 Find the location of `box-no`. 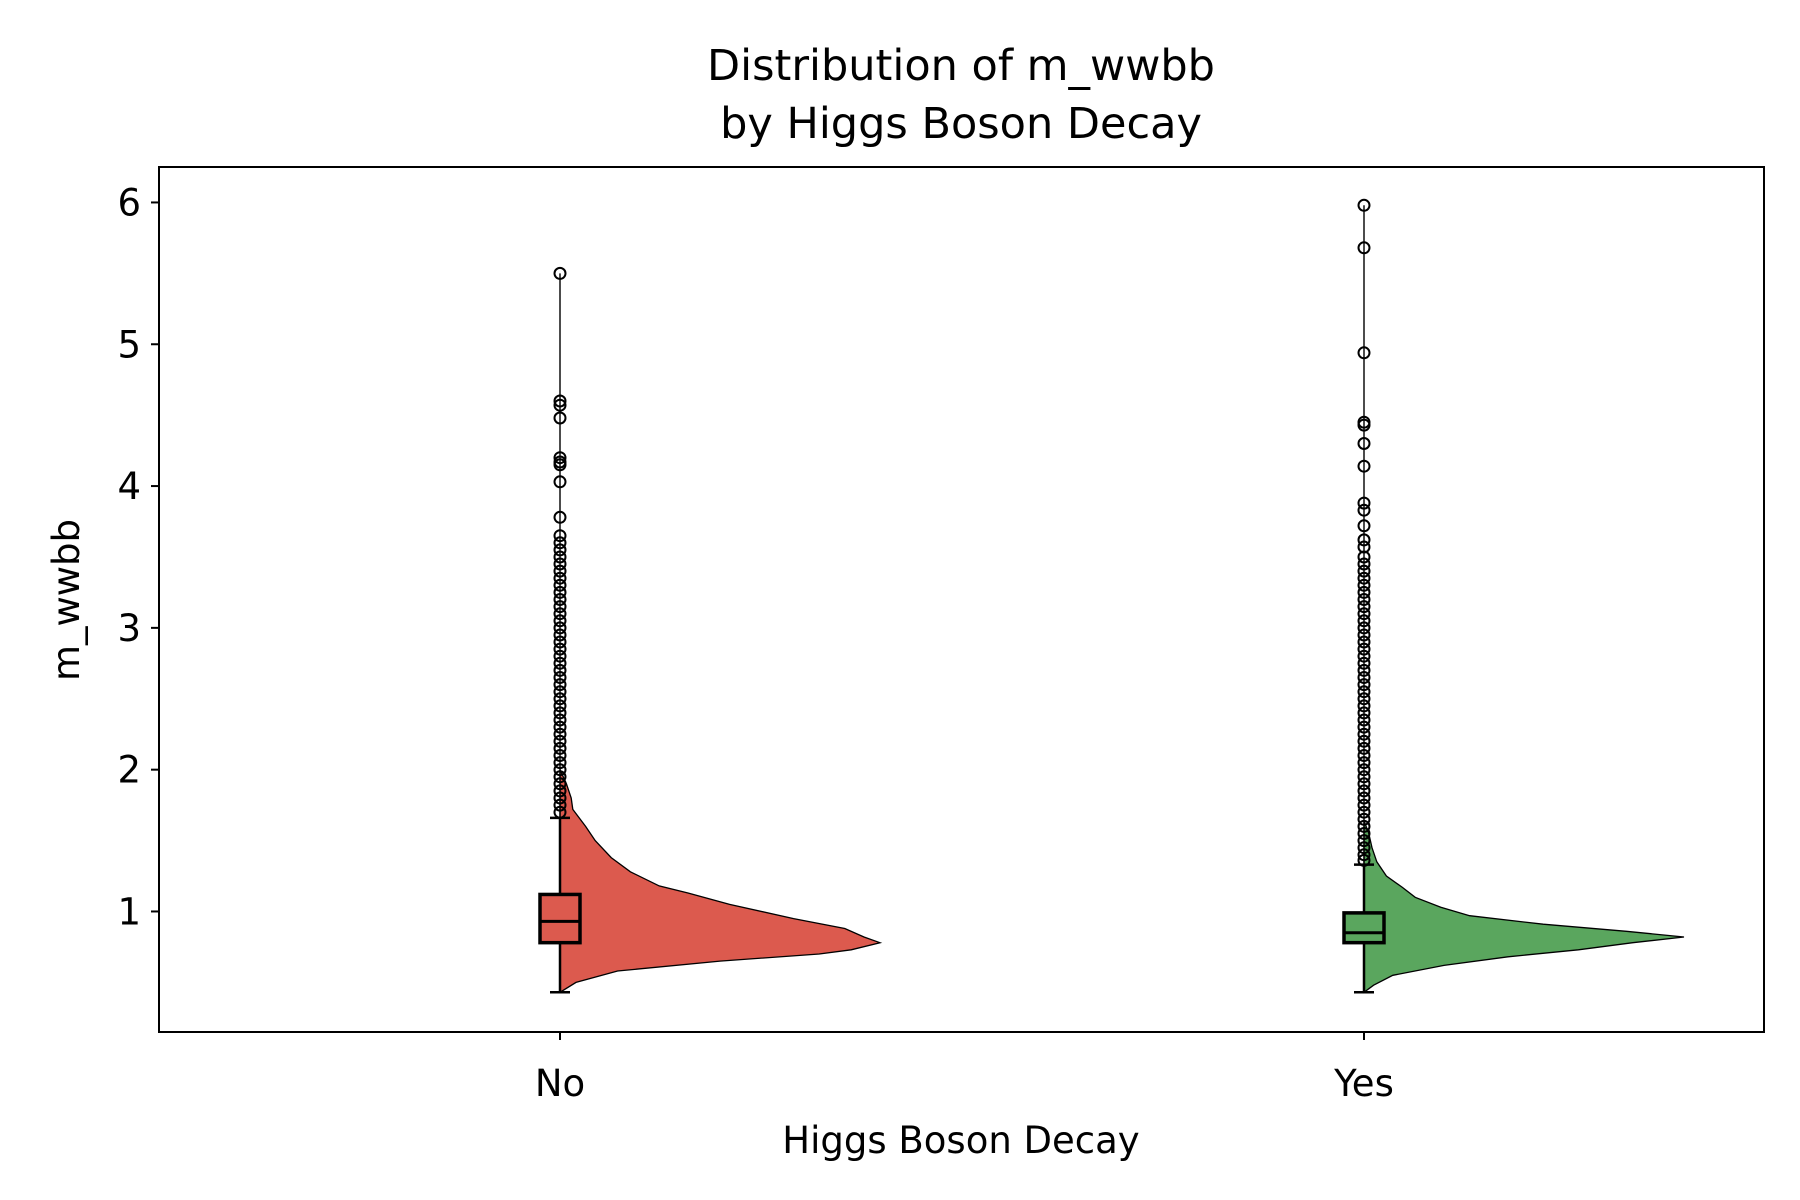

box-no is located at coordinates (560, 918).